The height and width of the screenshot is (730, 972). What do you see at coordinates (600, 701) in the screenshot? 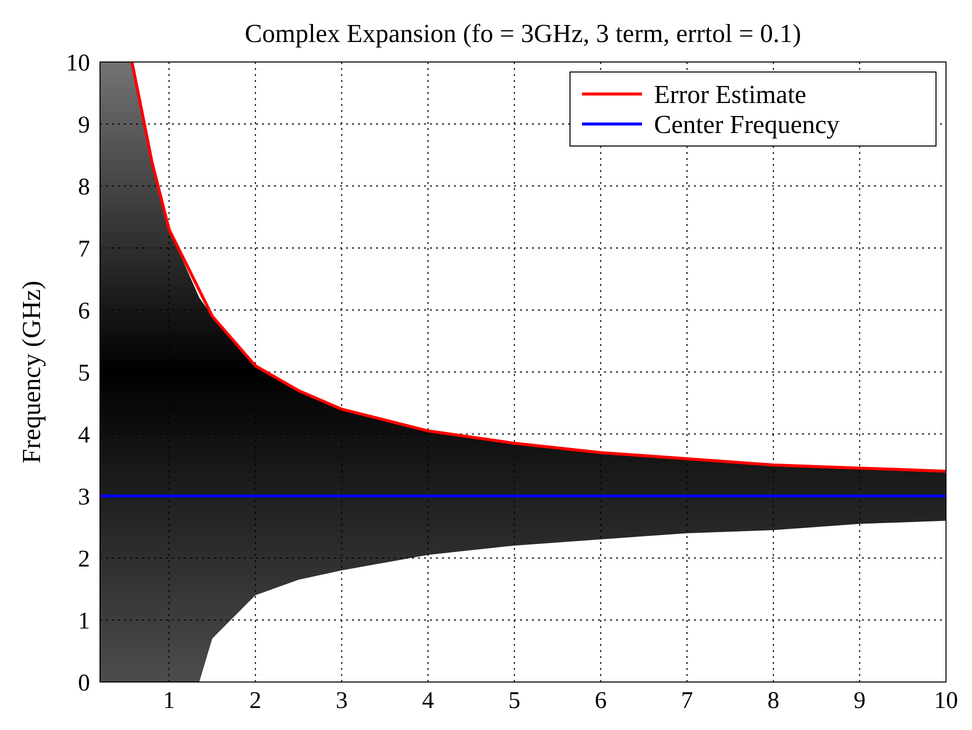
I see `x-tick-label: 6` at bounding box center [600, 701].